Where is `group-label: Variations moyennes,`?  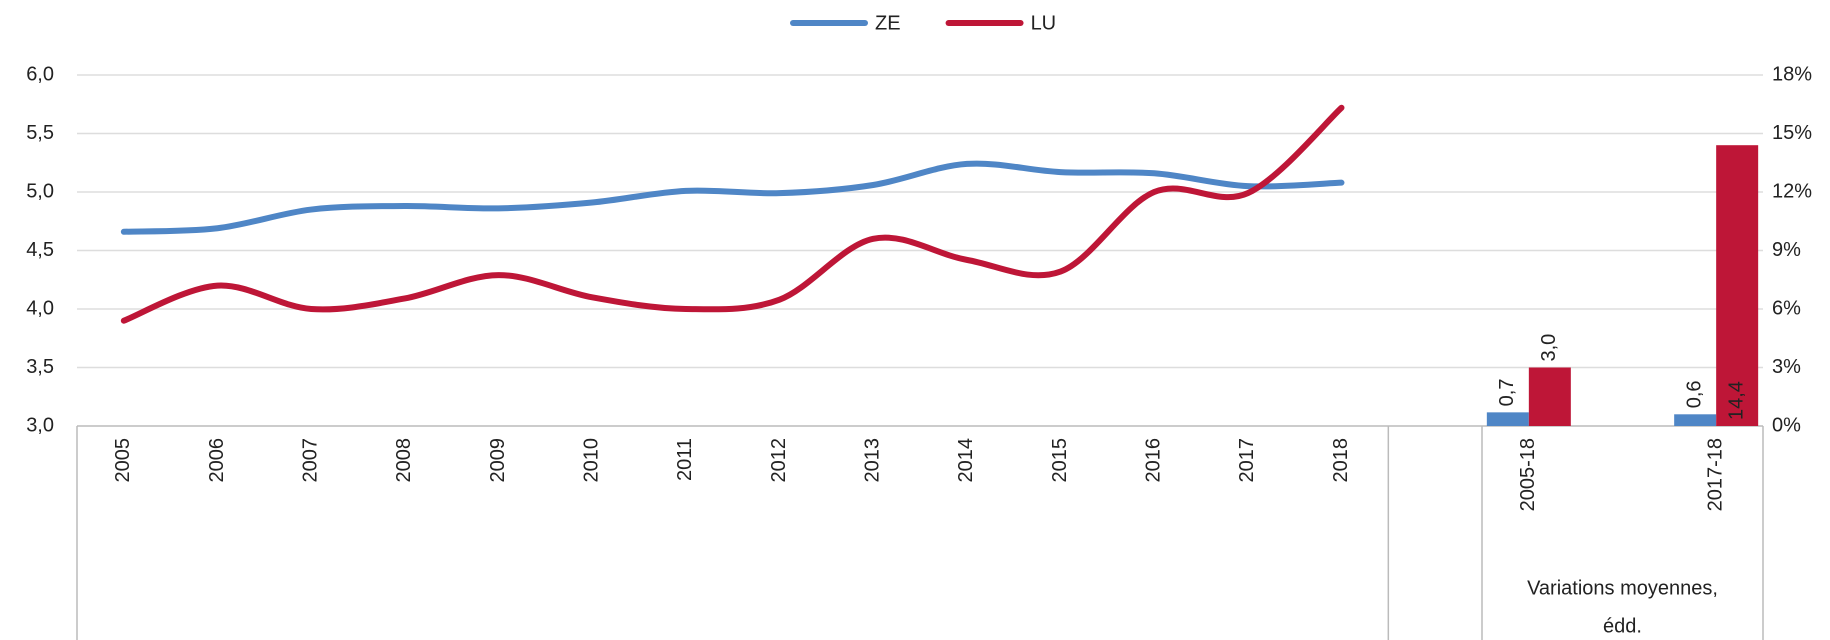
group-label: Variations moyennes, is located at coordinates (1622, 588).